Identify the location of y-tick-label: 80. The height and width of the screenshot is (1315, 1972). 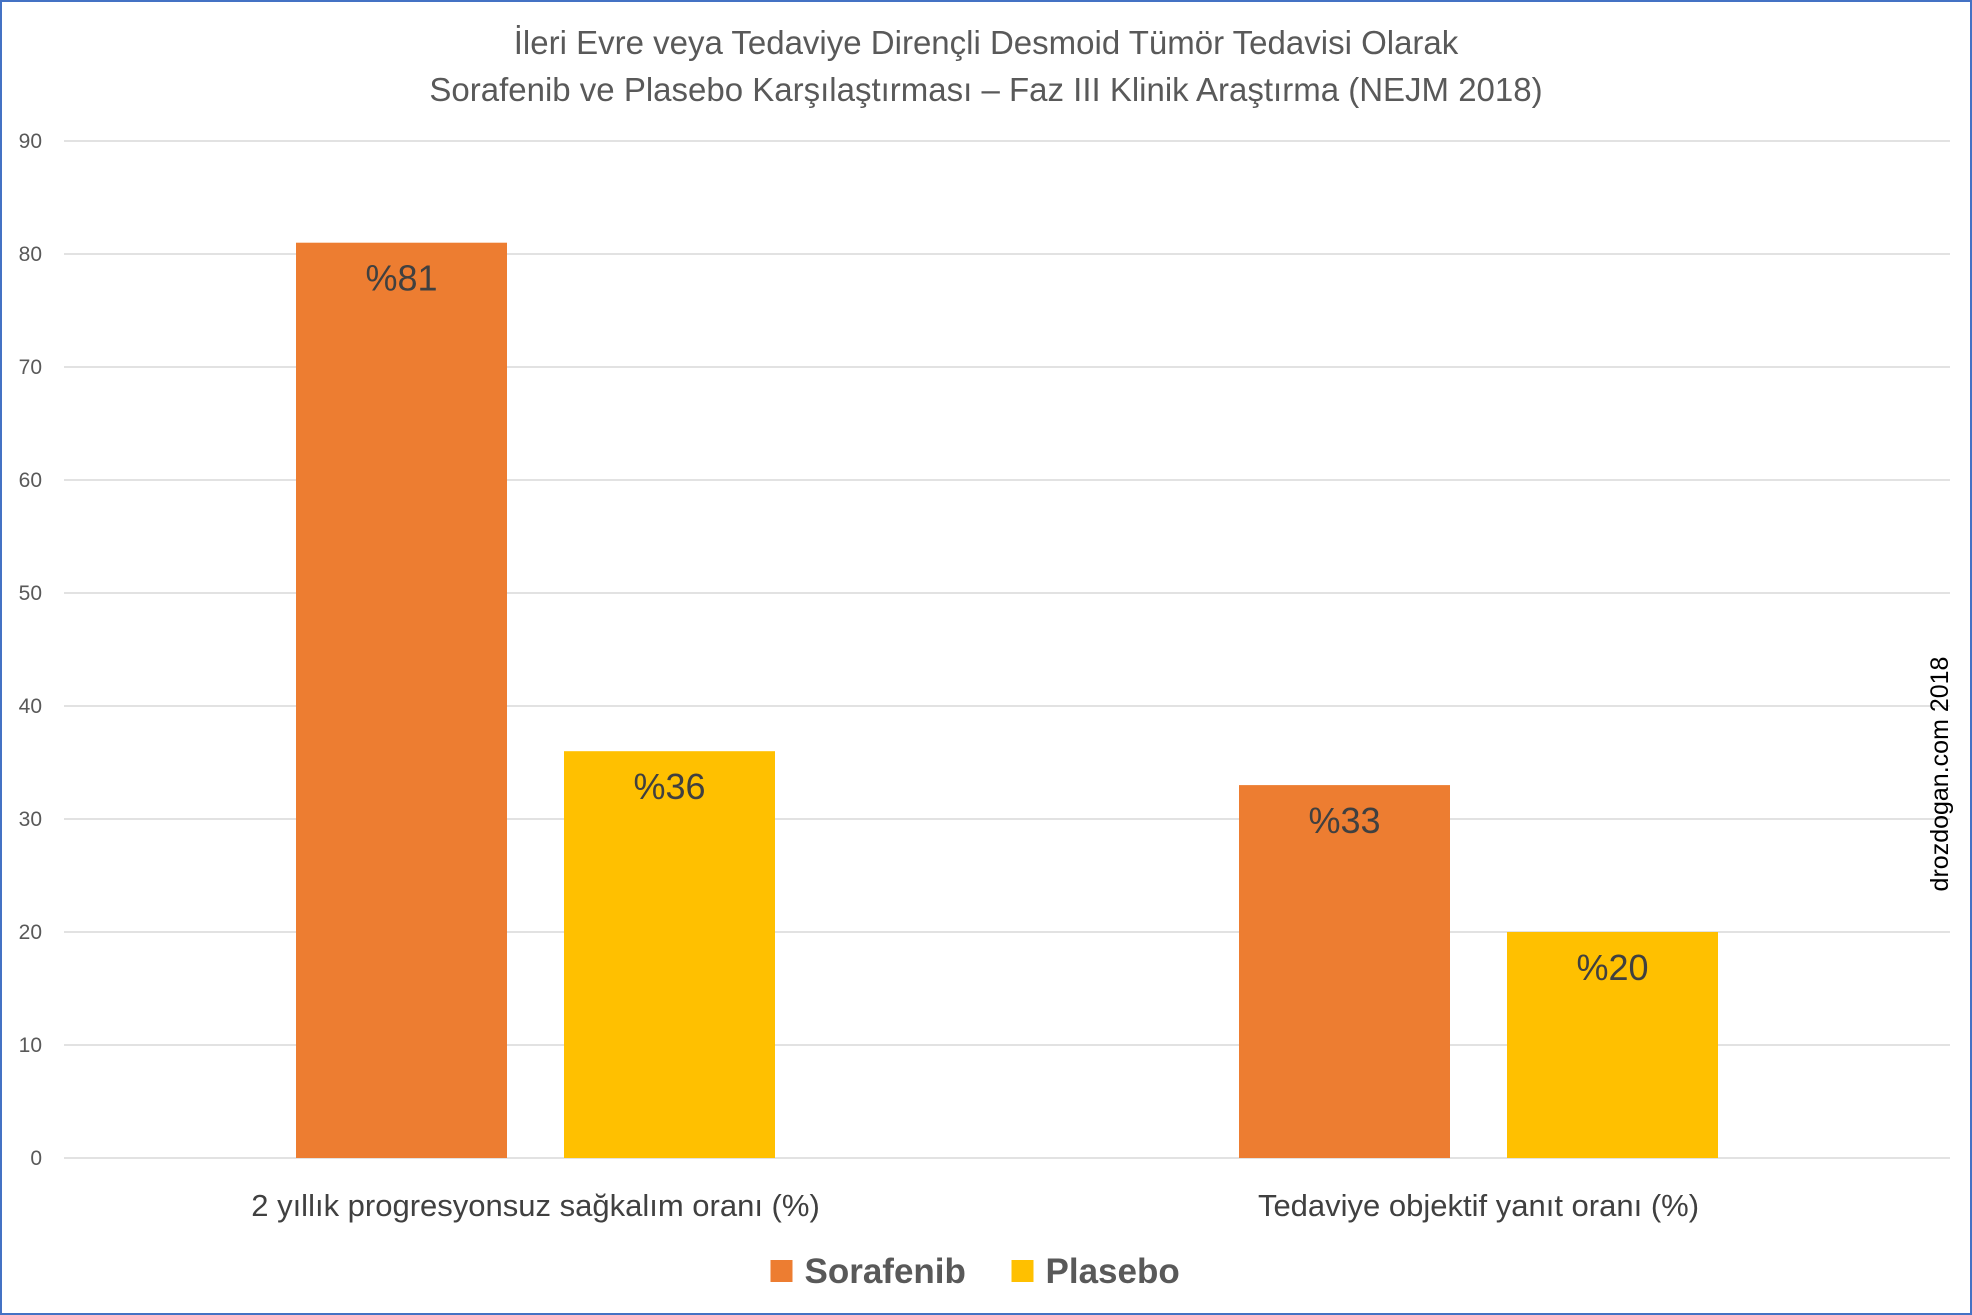
(30, 254).